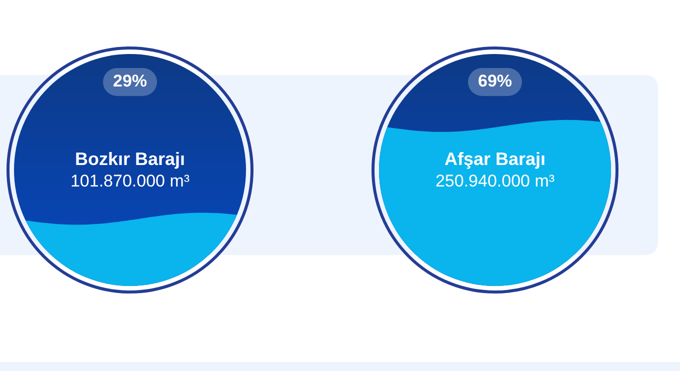 The width and height of the screenshot is (680, 371). What do you see at coordinates (495, 181) in the screenshot?
I see `text: 250.940.000 m³` at bounding box center [495, 181].